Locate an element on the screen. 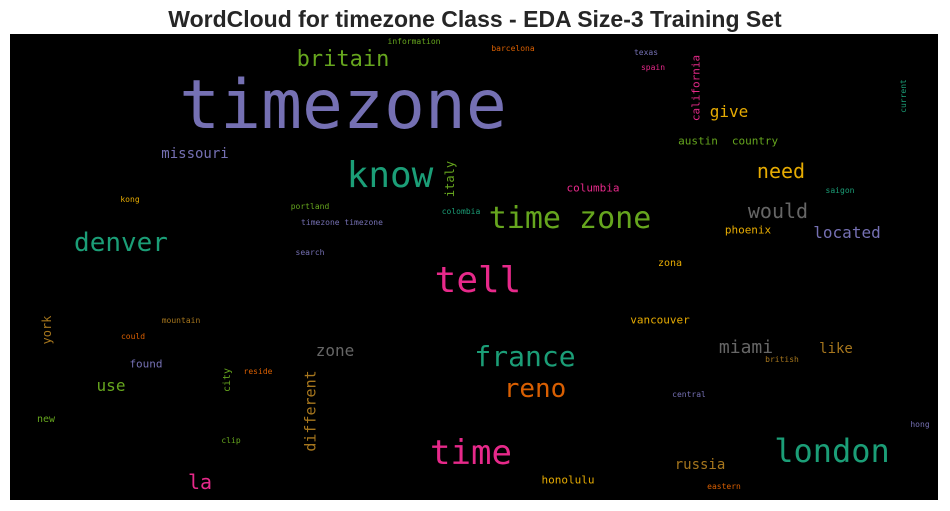  word-current: current is located at coordinates (903, 96).